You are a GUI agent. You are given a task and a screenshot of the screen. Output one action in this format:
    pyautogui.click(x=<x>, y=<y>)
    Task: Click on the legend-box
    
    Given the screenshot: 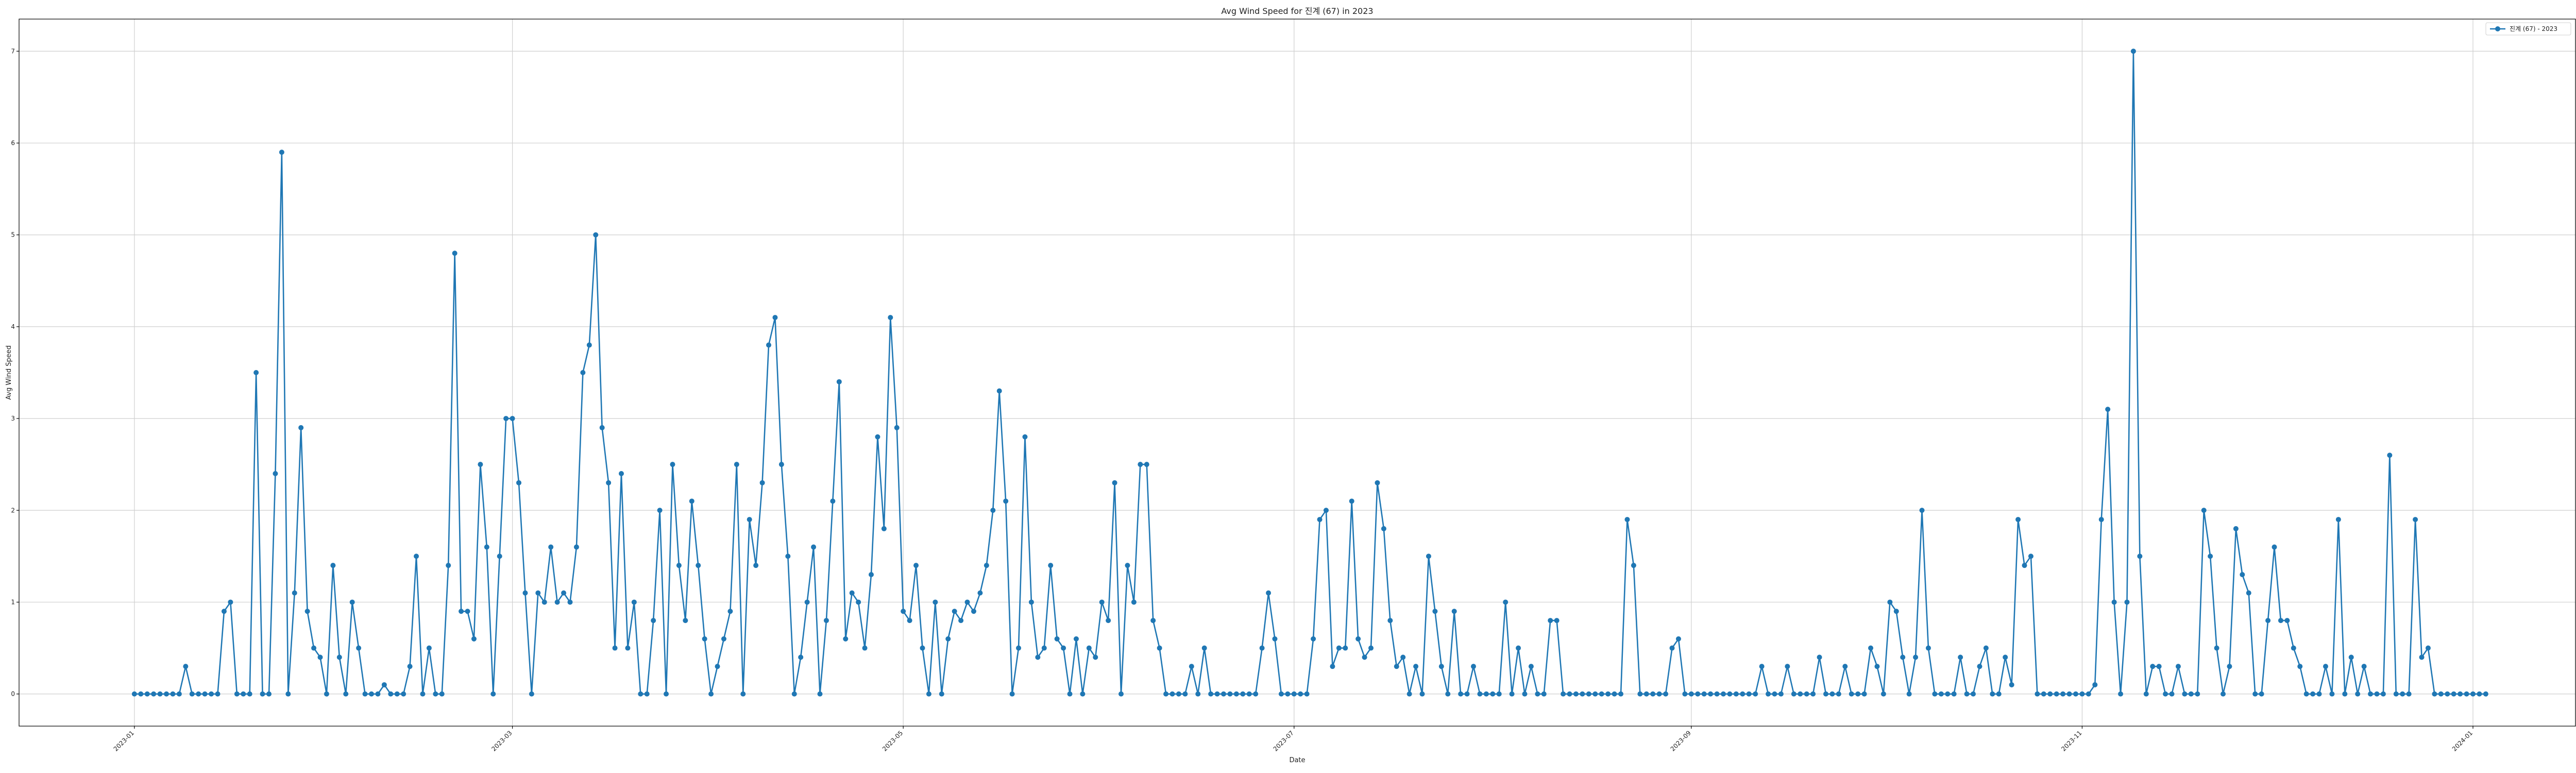 What is the action you would take?
    pyautogui.click(x=2528, y=29)
    